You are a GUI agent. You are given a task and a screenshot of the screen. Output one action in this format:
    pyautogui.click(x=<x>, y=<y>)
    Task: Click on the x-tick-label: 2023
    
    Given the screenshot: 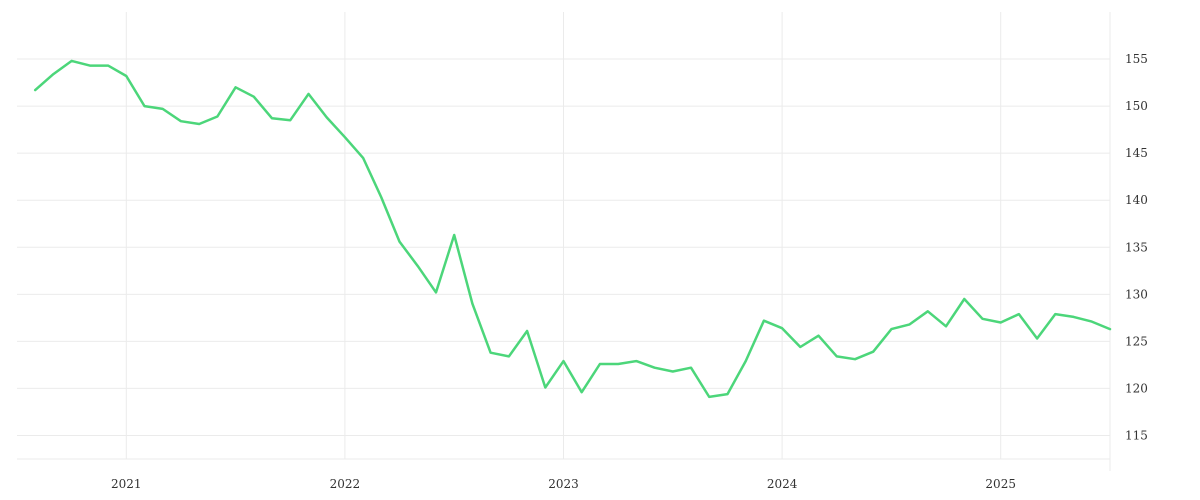 What is the action you would take?
    pyautogui.click(x=563, y=484)
    